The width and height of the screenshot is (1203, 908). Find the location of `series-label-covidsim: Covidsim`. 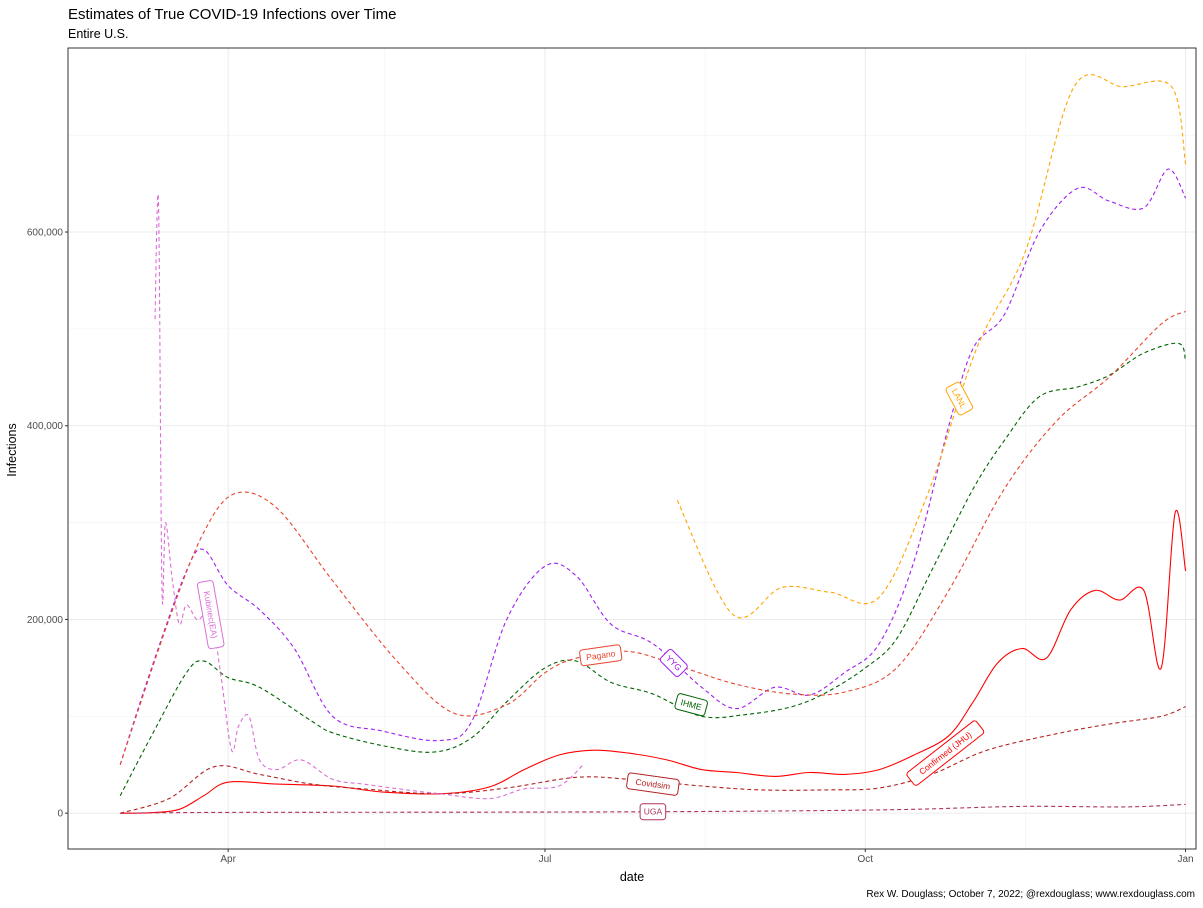

series-label-covidsim: Covidsim is located at coordinates (653, 784).